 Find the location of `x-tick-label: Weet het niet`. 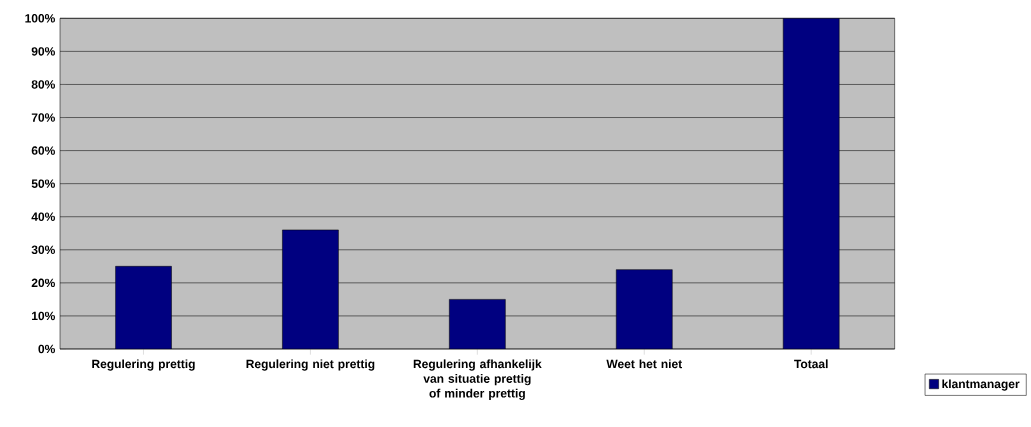

x-tick-label: Weet het niet is located at coordinates (644, 364).